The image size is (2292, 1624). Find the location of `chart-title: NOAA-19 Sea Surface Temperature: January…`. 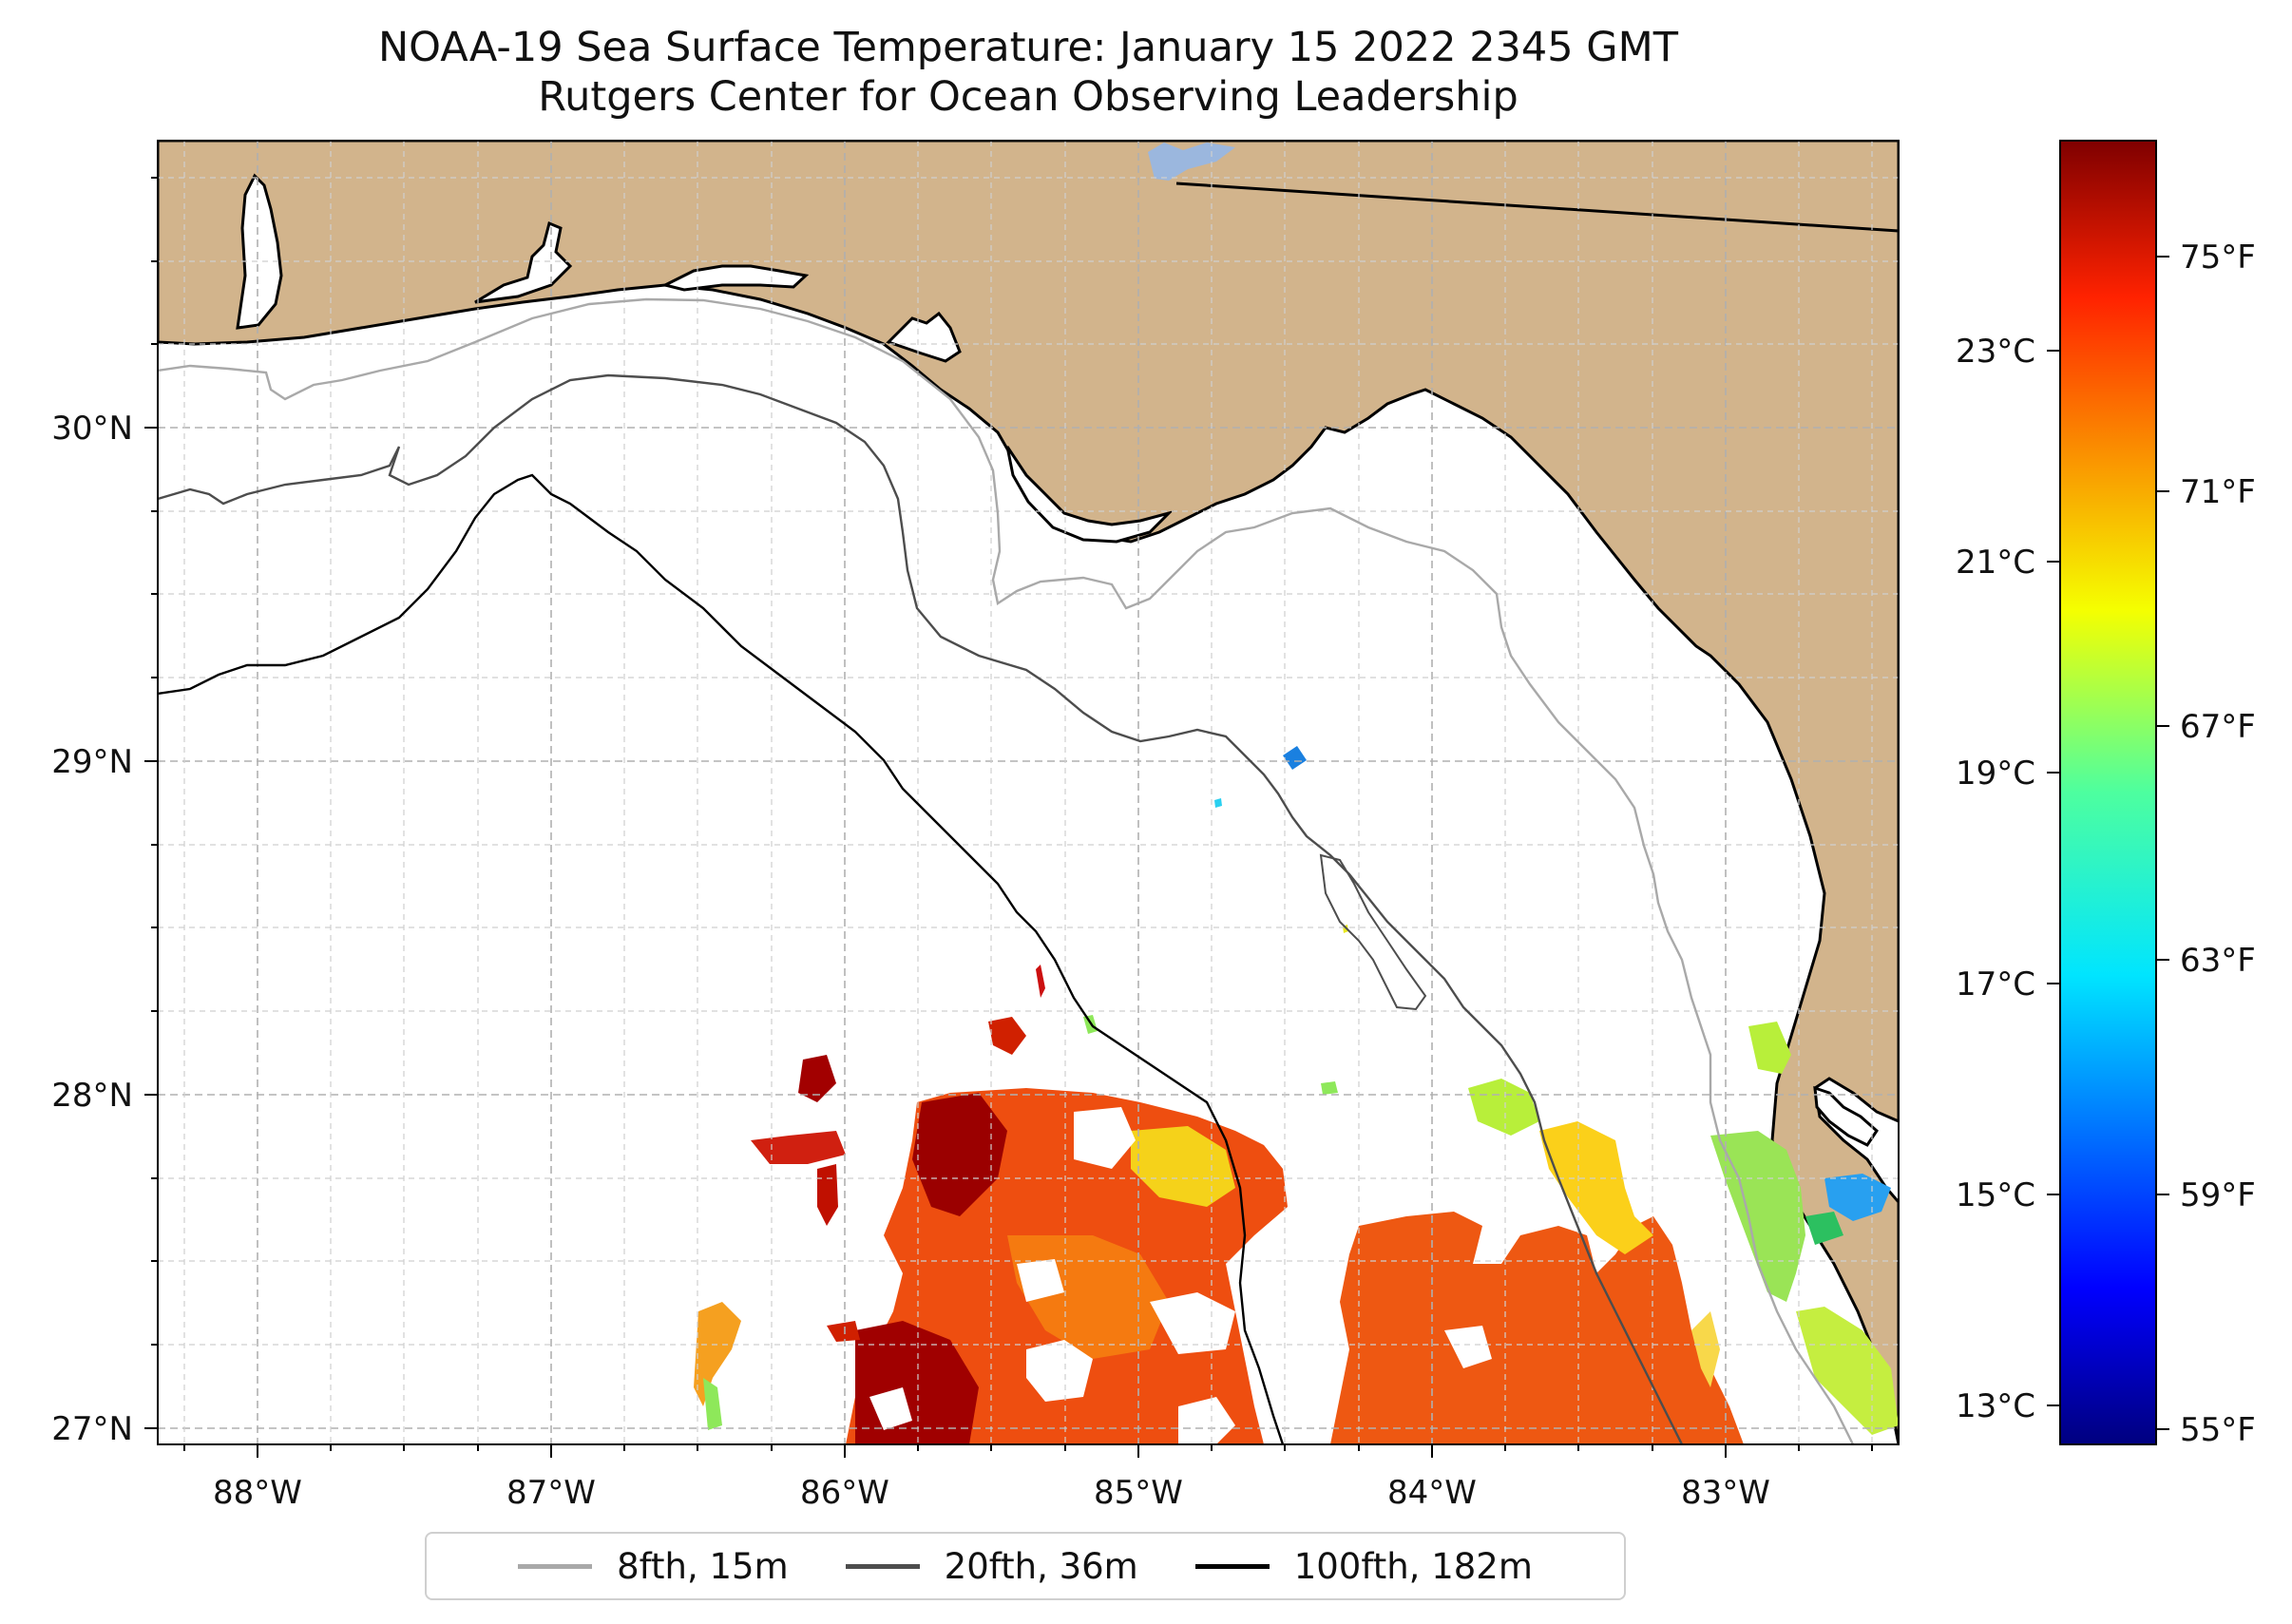

chart-title: NOAA-19 Sea Surface Temperature: January… is located at coordinates (1028, 72).